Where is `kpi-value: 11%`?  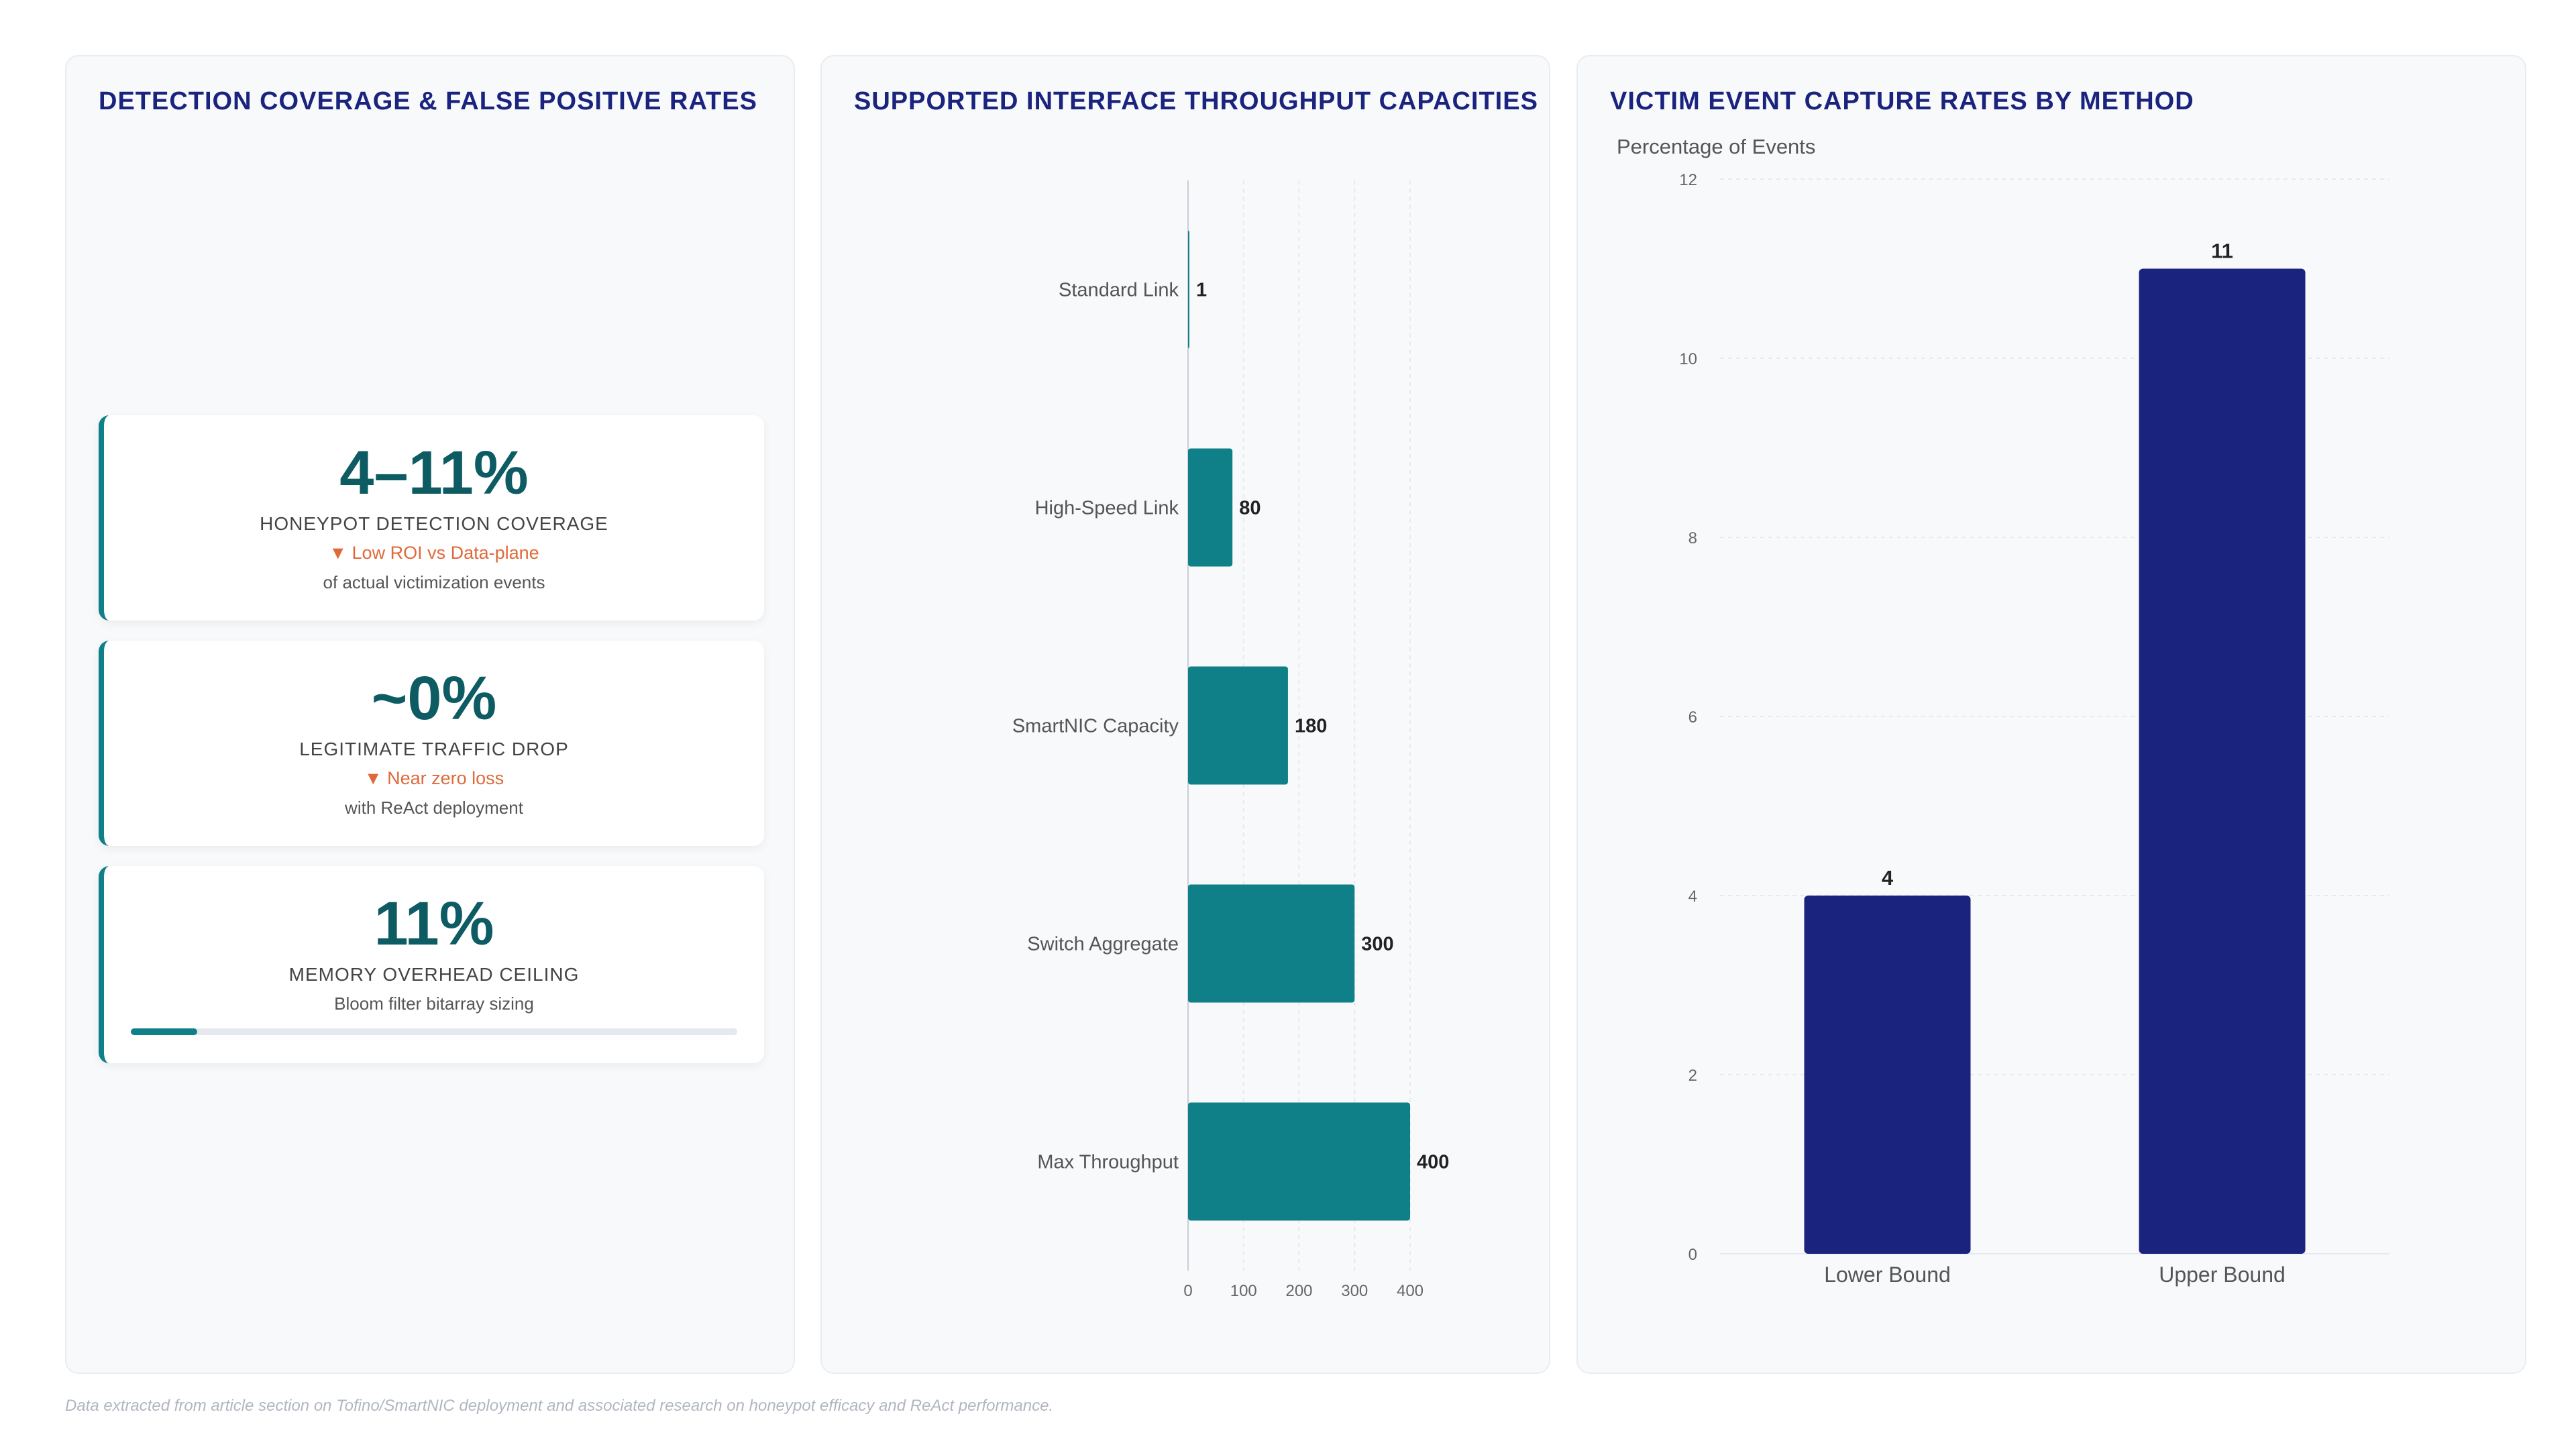
kpi-value: 11% is located at coordinates (434, 924).